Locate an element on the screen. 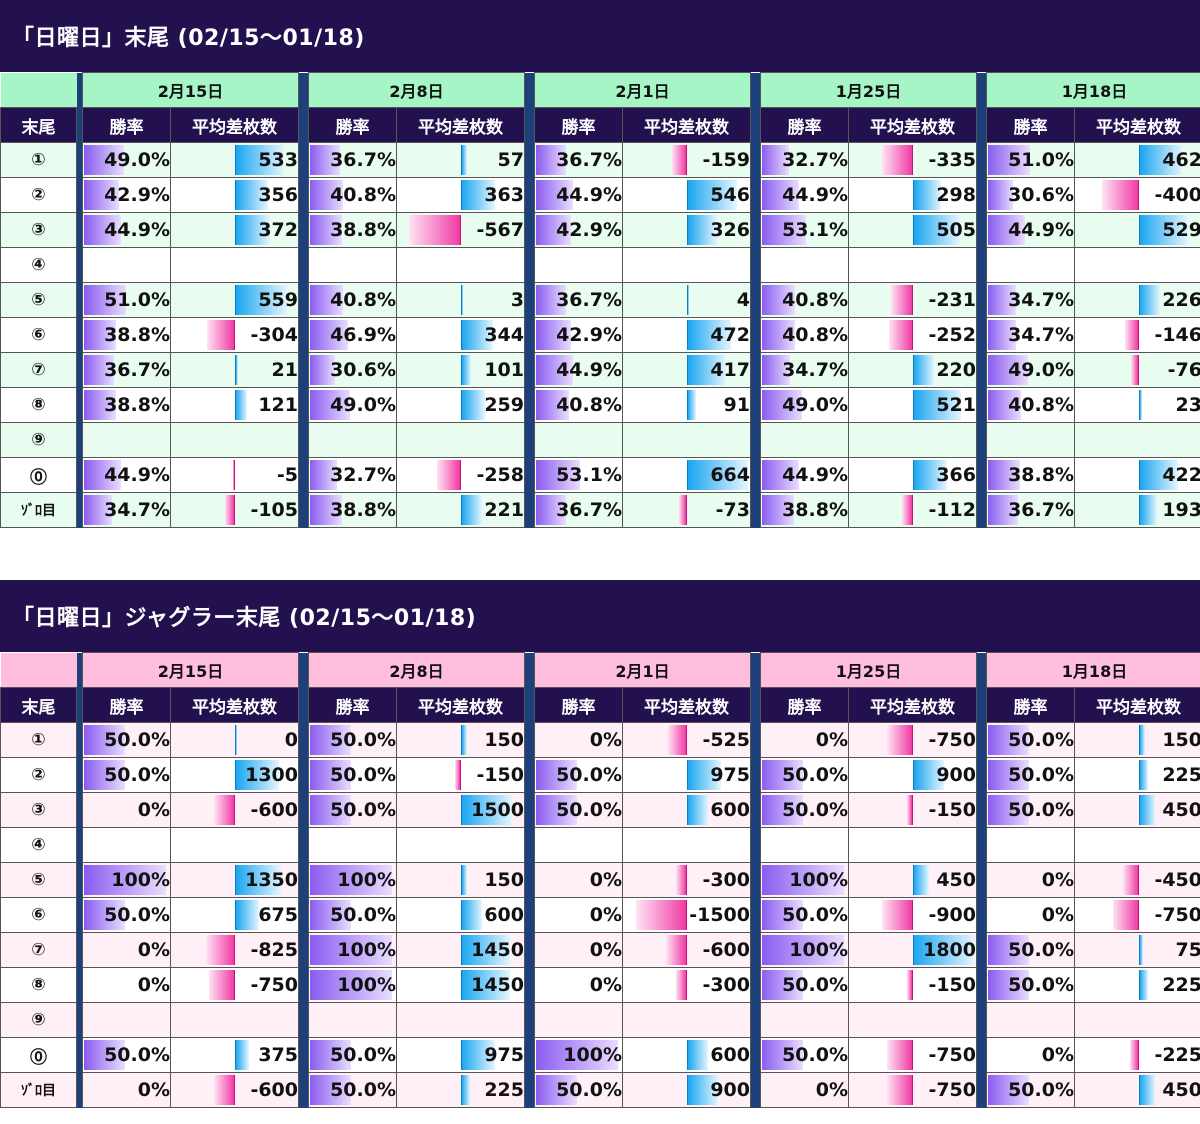 The image size is (1200, 1124). avg-diff-cell: 529 is located at coordinates (1137, 230).